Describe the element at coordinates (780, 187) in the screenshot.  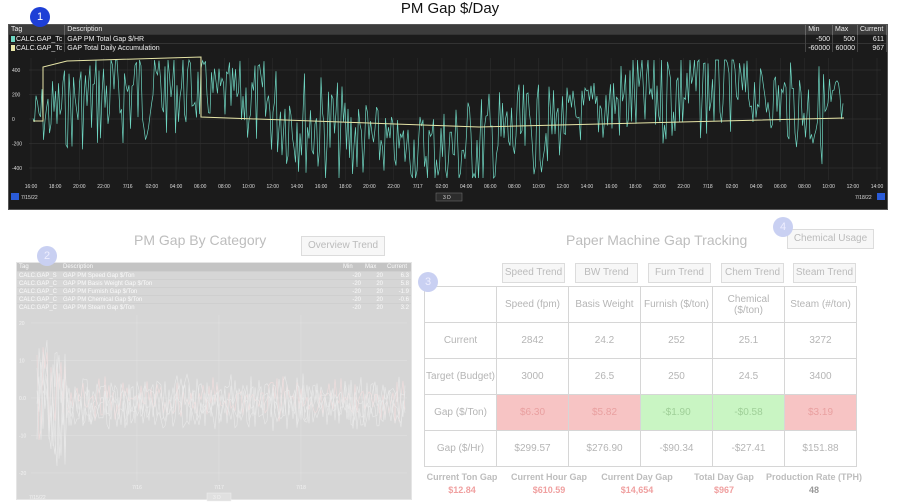
I see `x-tick-label: 06:00` at that location.